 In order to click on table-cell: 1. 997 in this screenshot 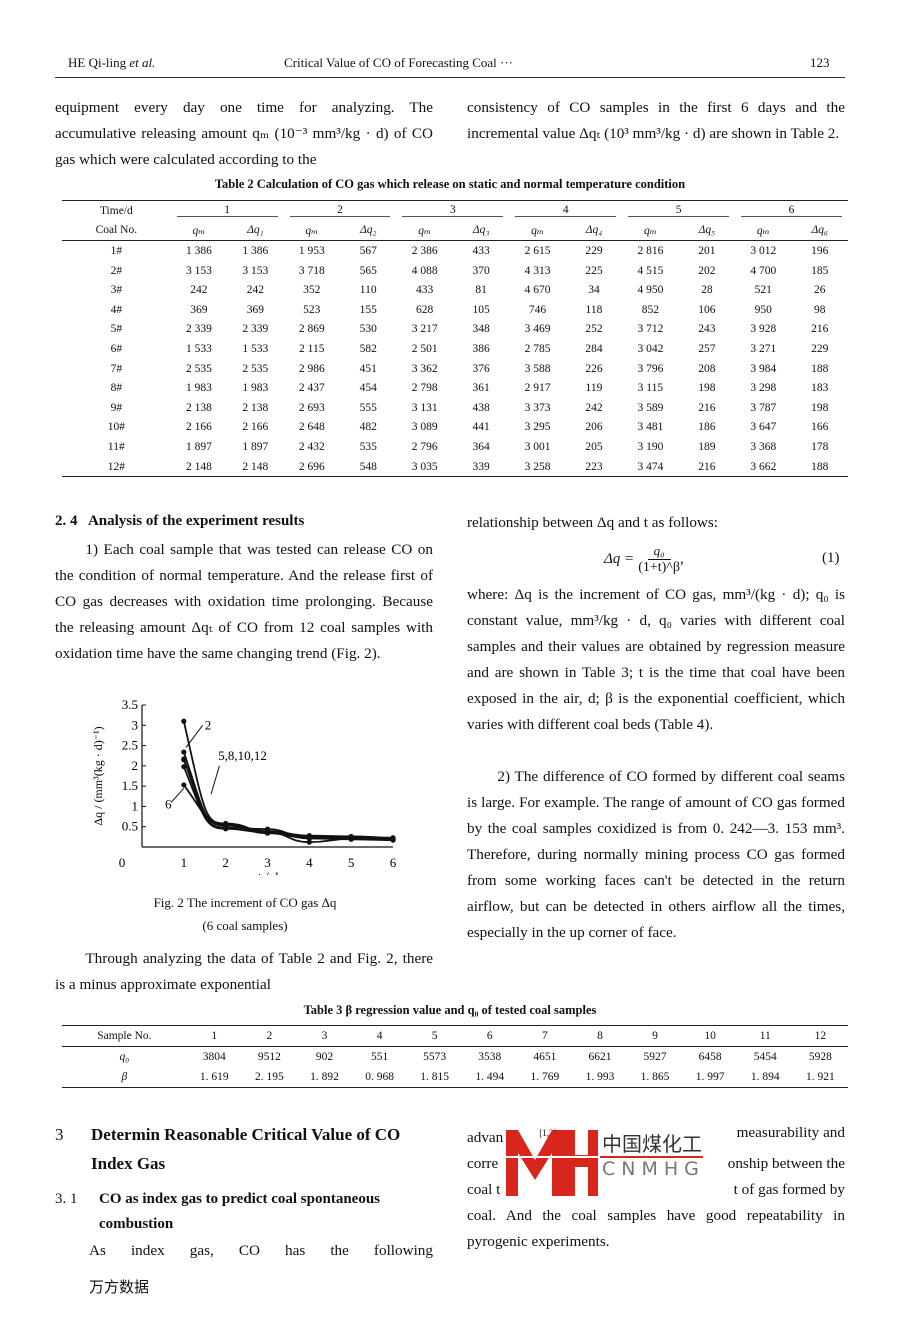, I will do `click(710, 1077)`.